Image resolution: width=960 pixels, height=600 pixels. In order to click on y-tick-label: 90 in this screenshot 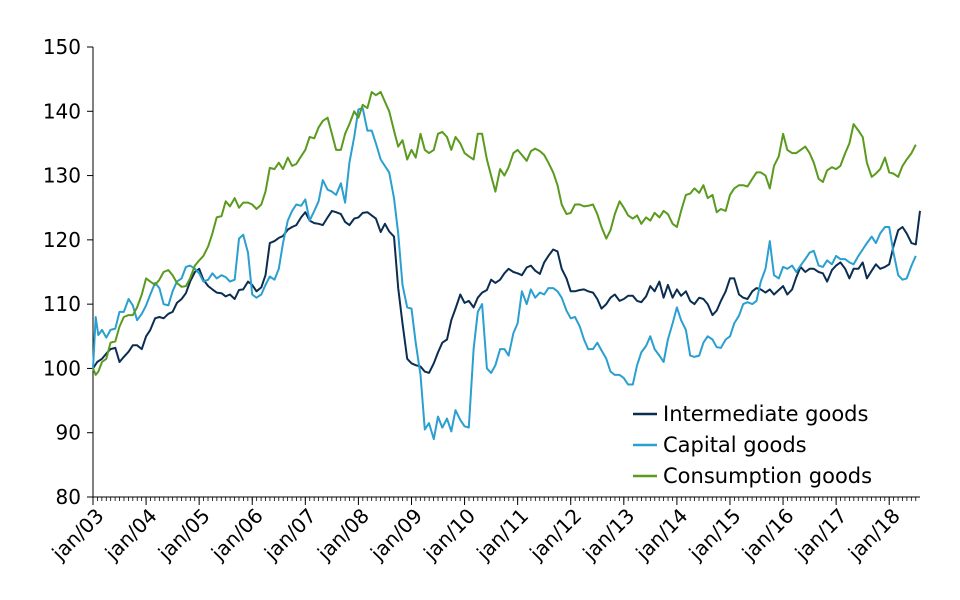, I will do `click(68, 433)`.